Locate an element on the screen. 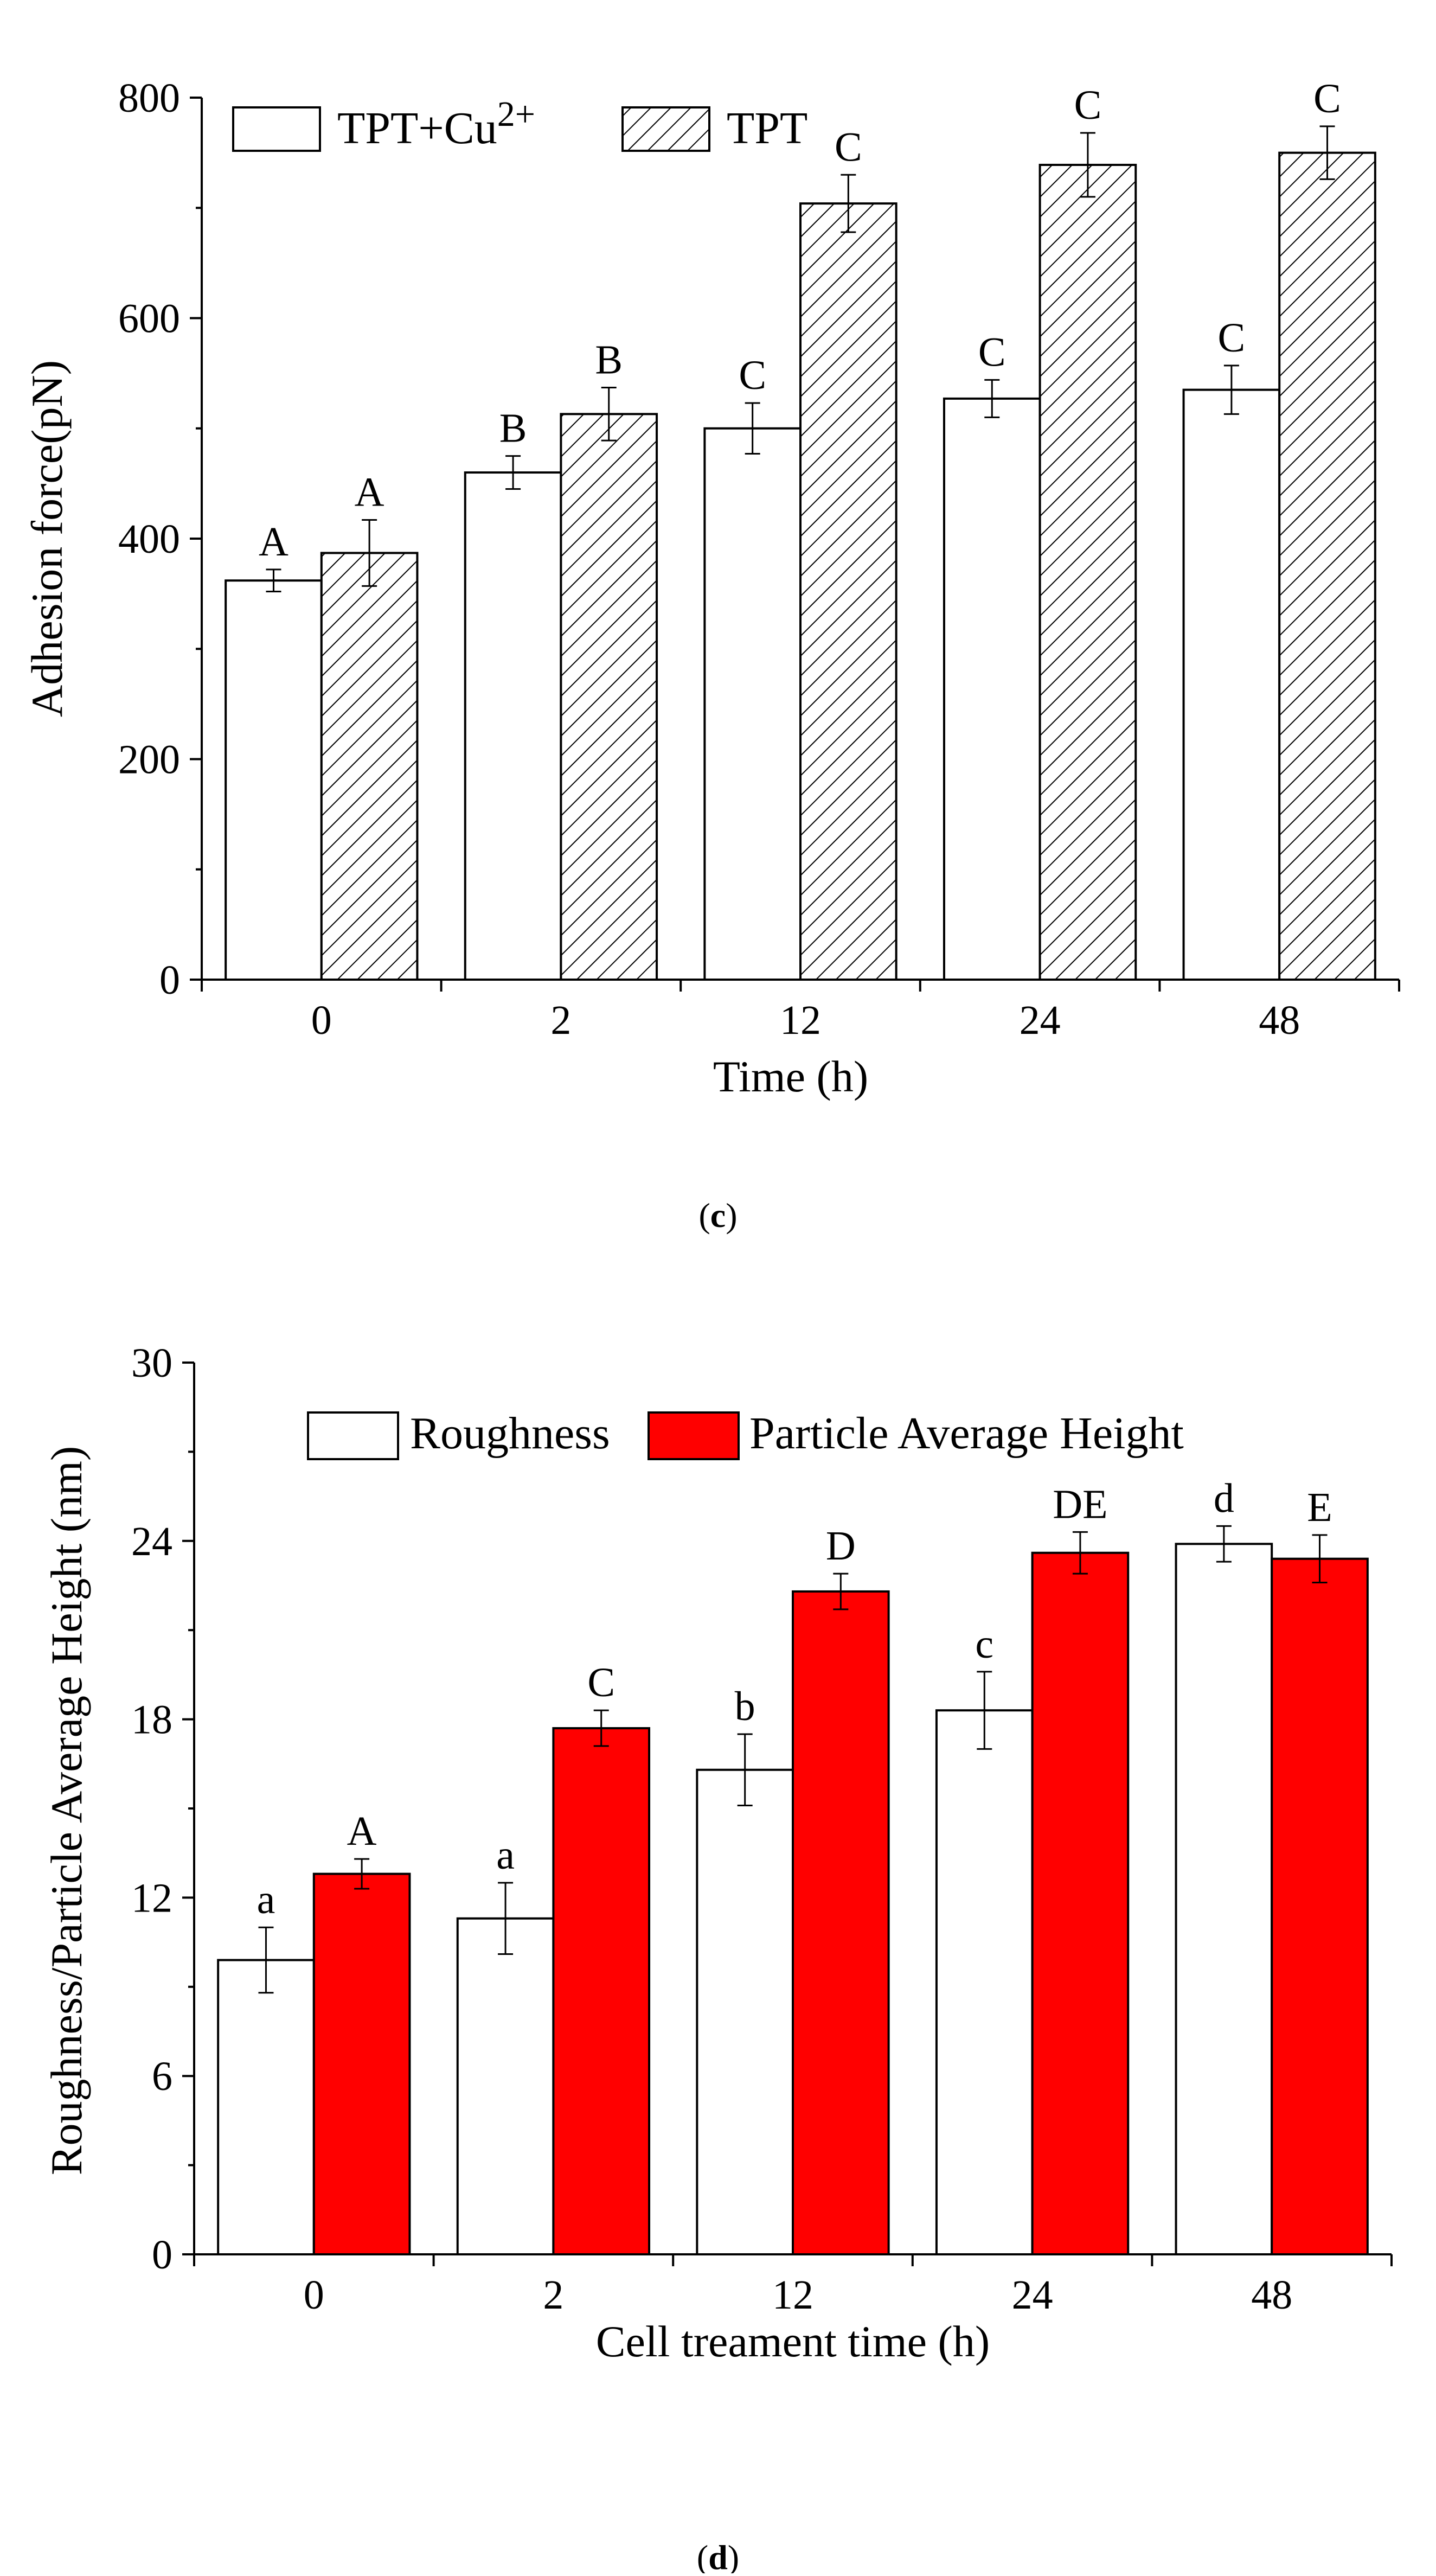 This screenshot has height=2576, width=1436. significance-letter: DE is located at coordinates (1080, 1504).